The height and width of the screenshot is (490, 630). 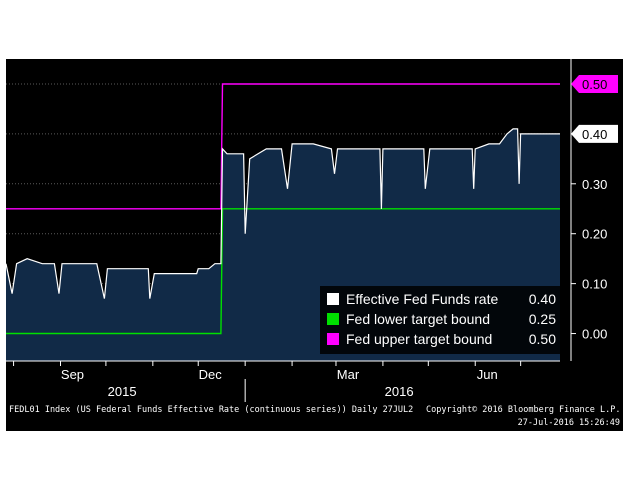 What do you see at coordinates (211, 374) in the screenshot?
I see `x-tick-label-1: Dec` at bounding box center [211, 374].